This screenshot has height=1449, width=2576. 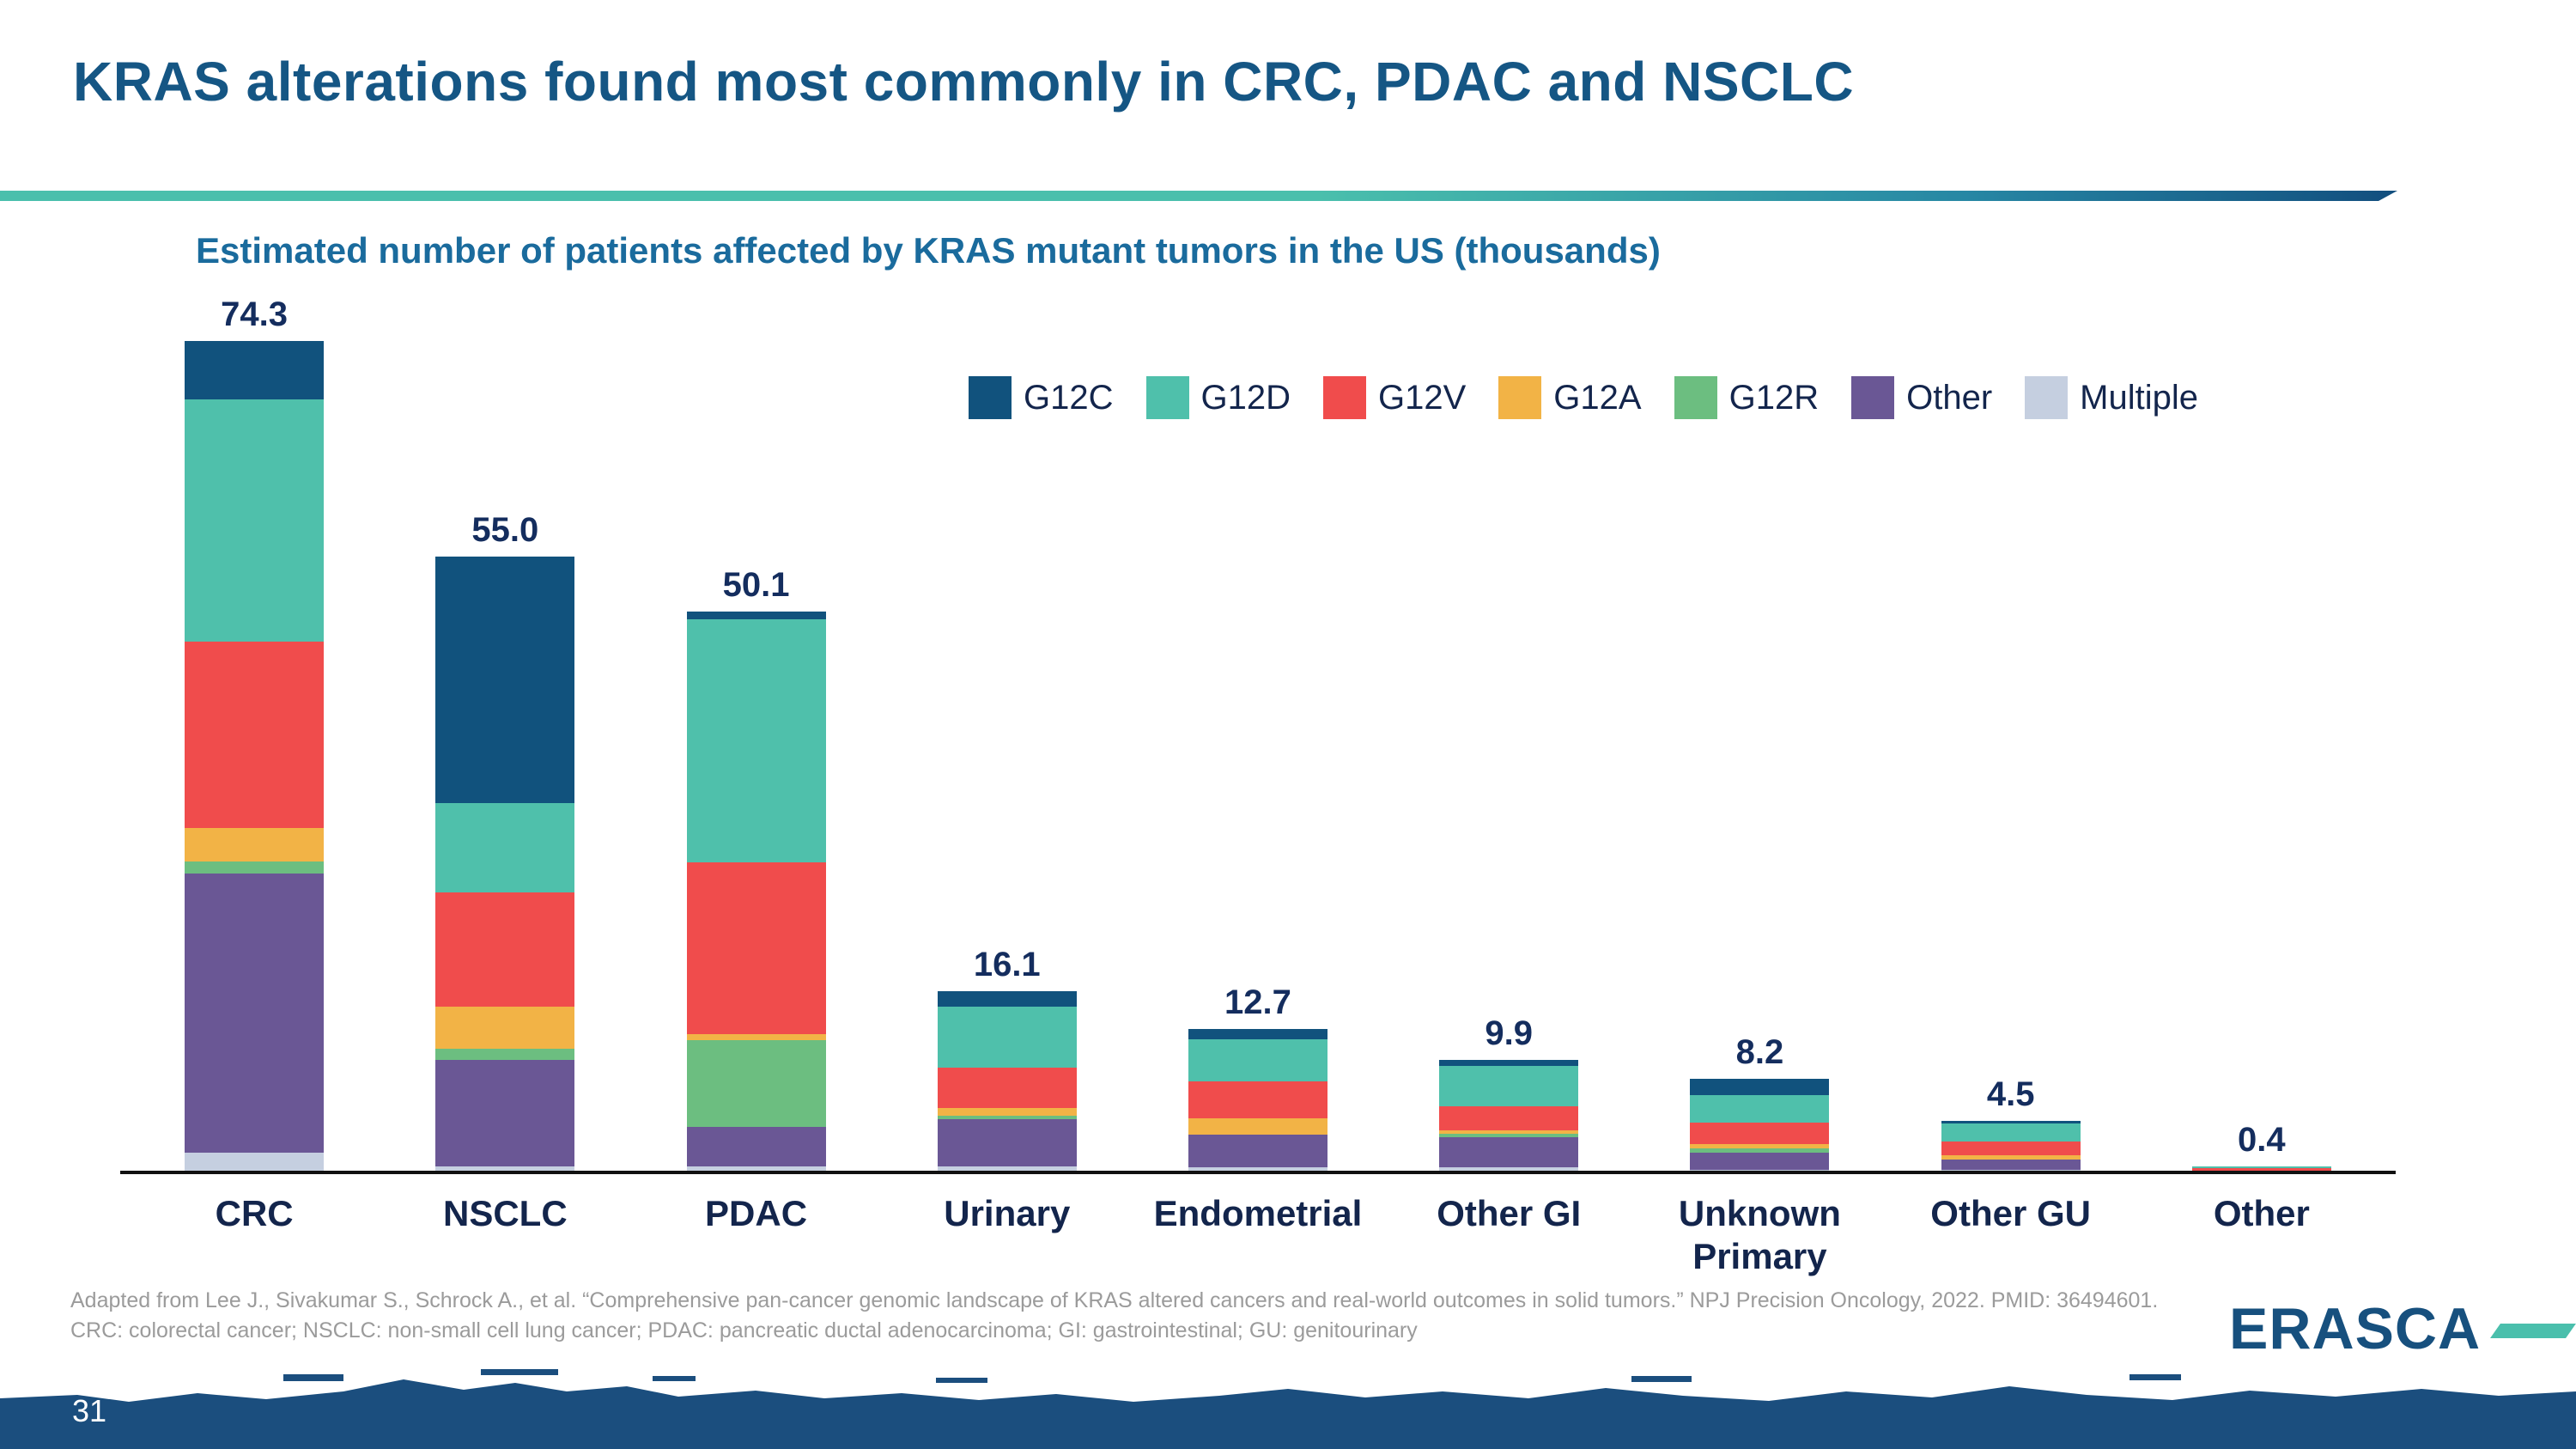 What do you see at coordinates (505, 1213) in the screenshot?
I see `category-label-nsclc: NSCLC` at bounding box center [505, 1213].